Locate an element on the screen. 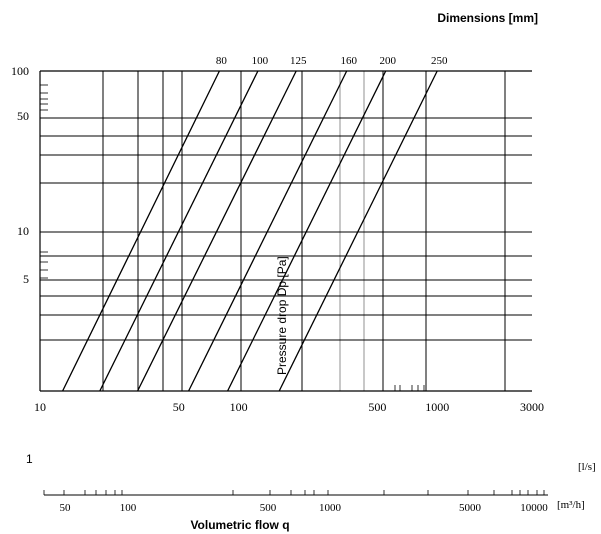 The height and width of the screenshot is (534, 601). series-label-100: 100 is located at coordinates (260, 61).